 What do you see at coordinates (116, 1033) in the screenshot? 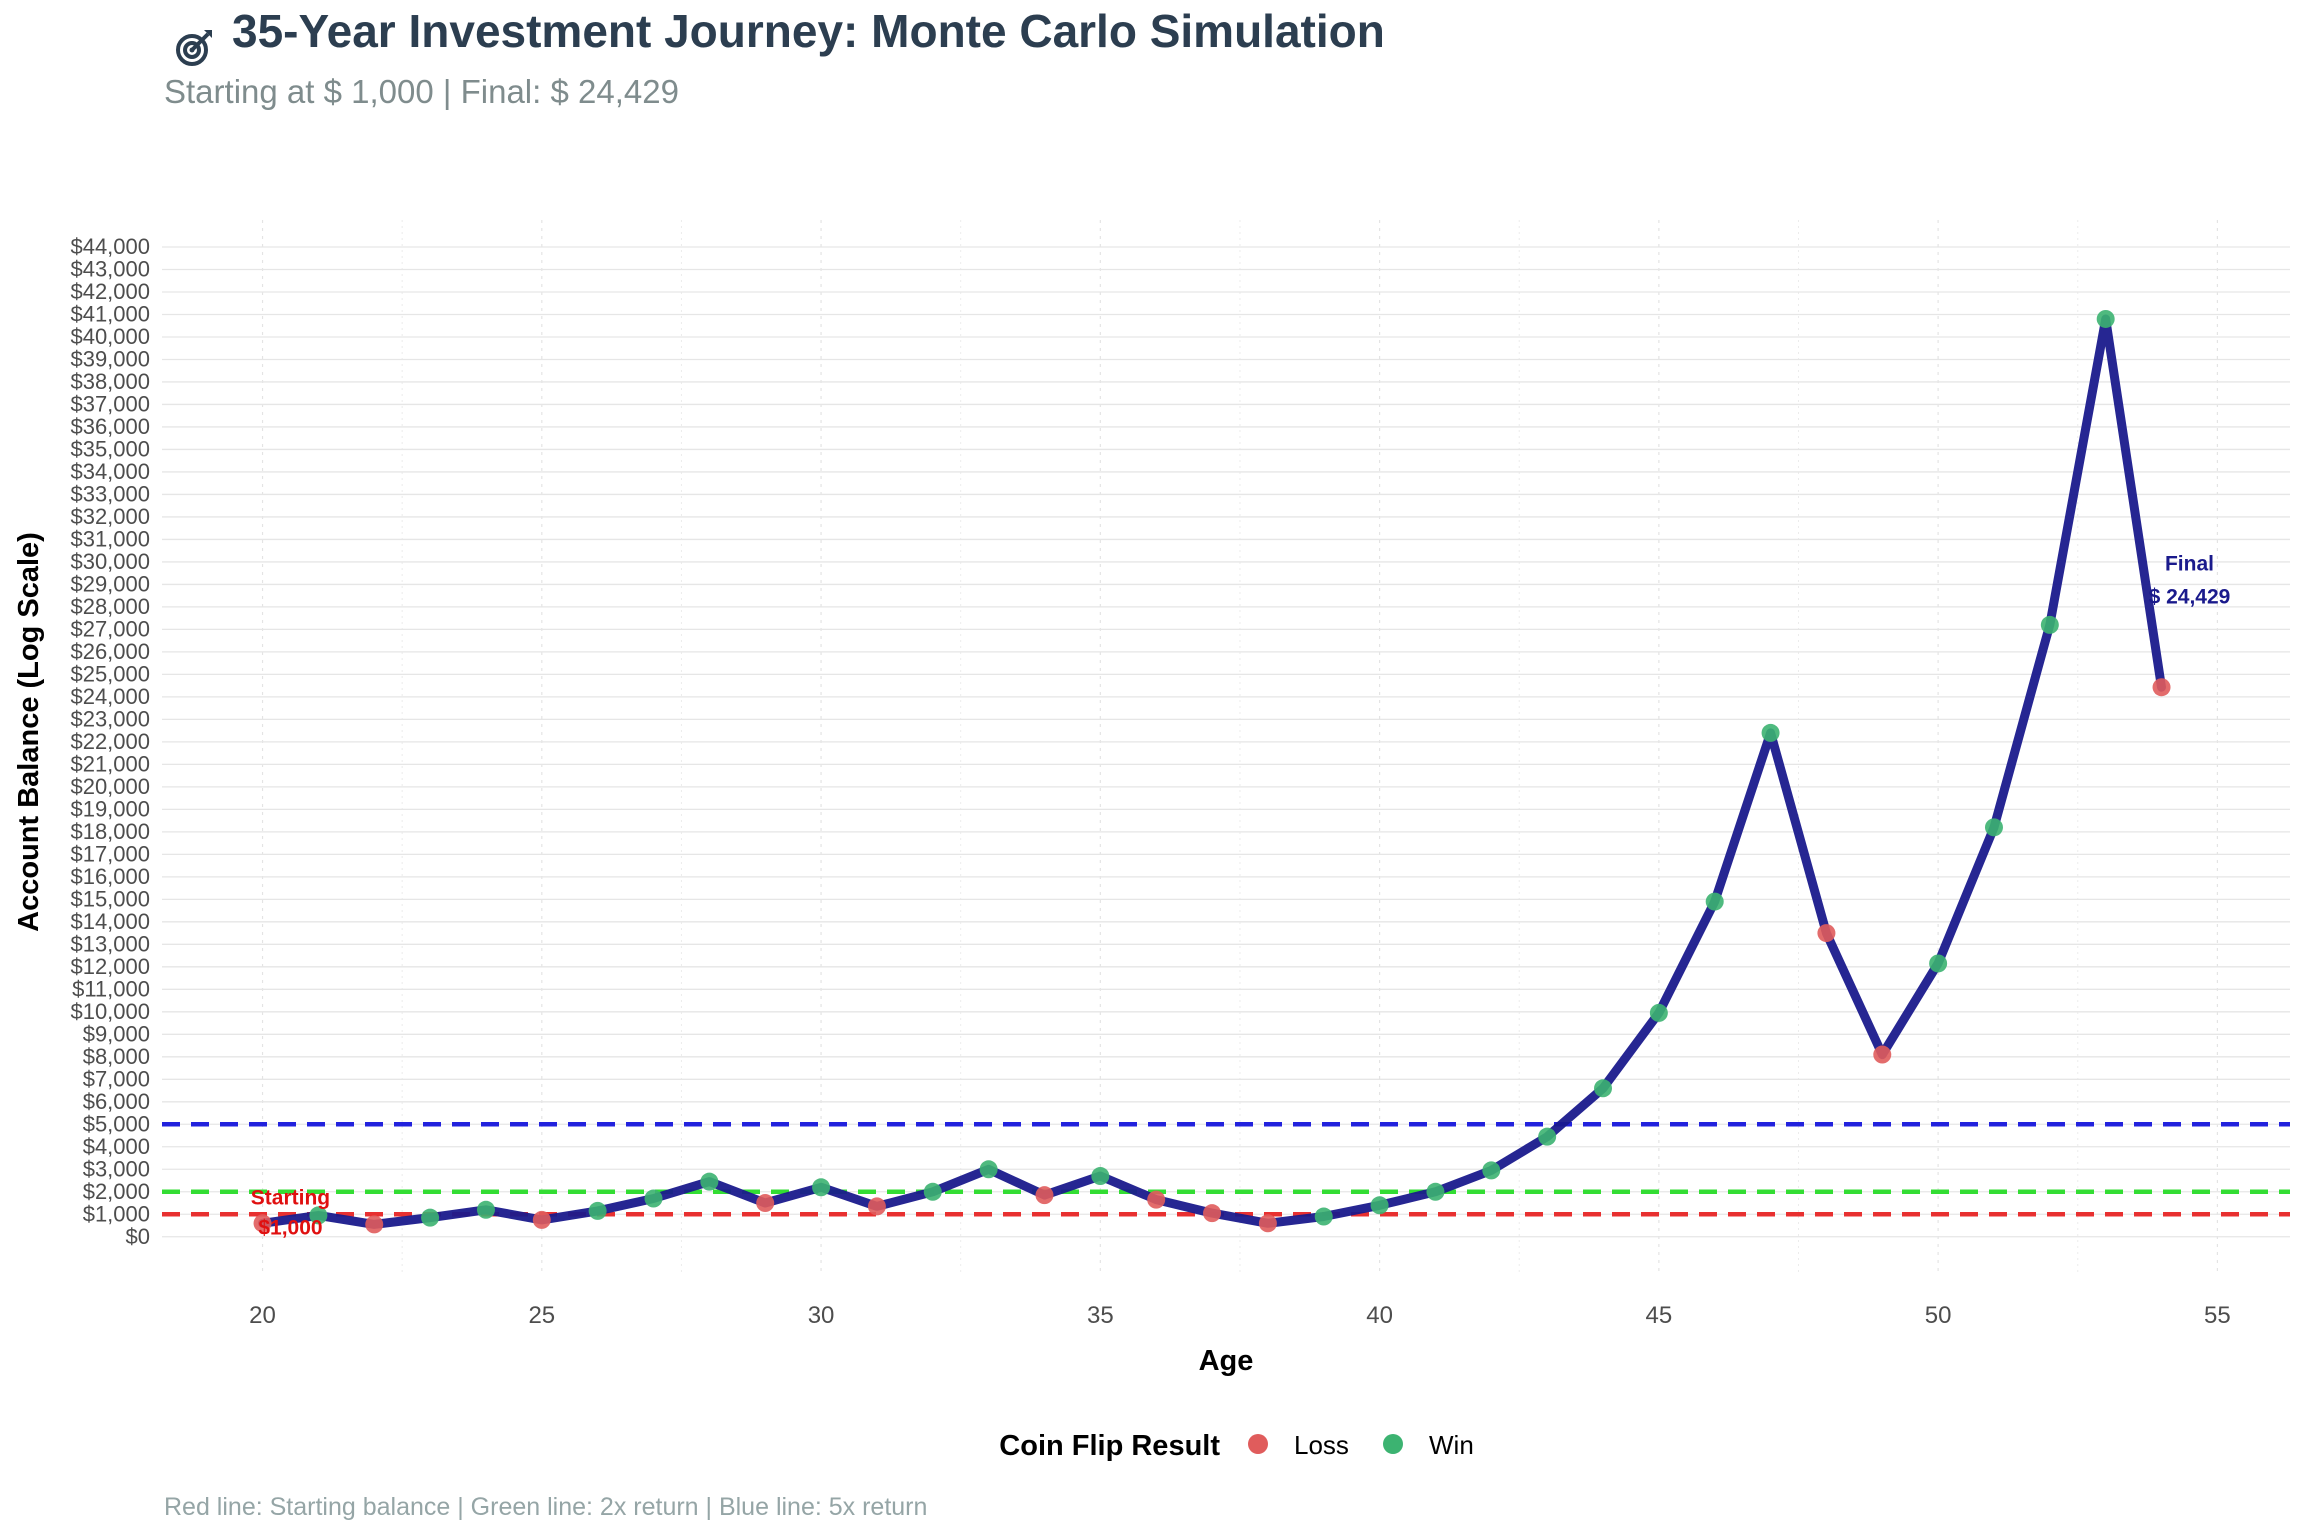
I see `y-tick-label: $9,000` at bounding box center [116, 1033].